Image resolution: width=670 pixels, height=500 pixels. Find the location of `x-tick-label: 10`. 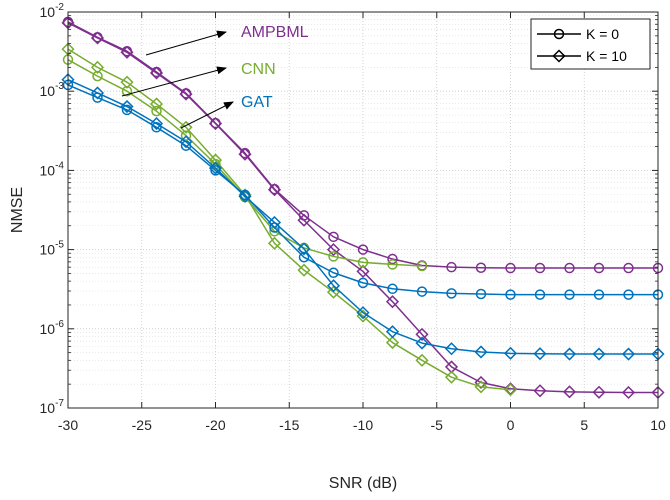

x-tick-label: 10 is located at coordinates (658, 425).